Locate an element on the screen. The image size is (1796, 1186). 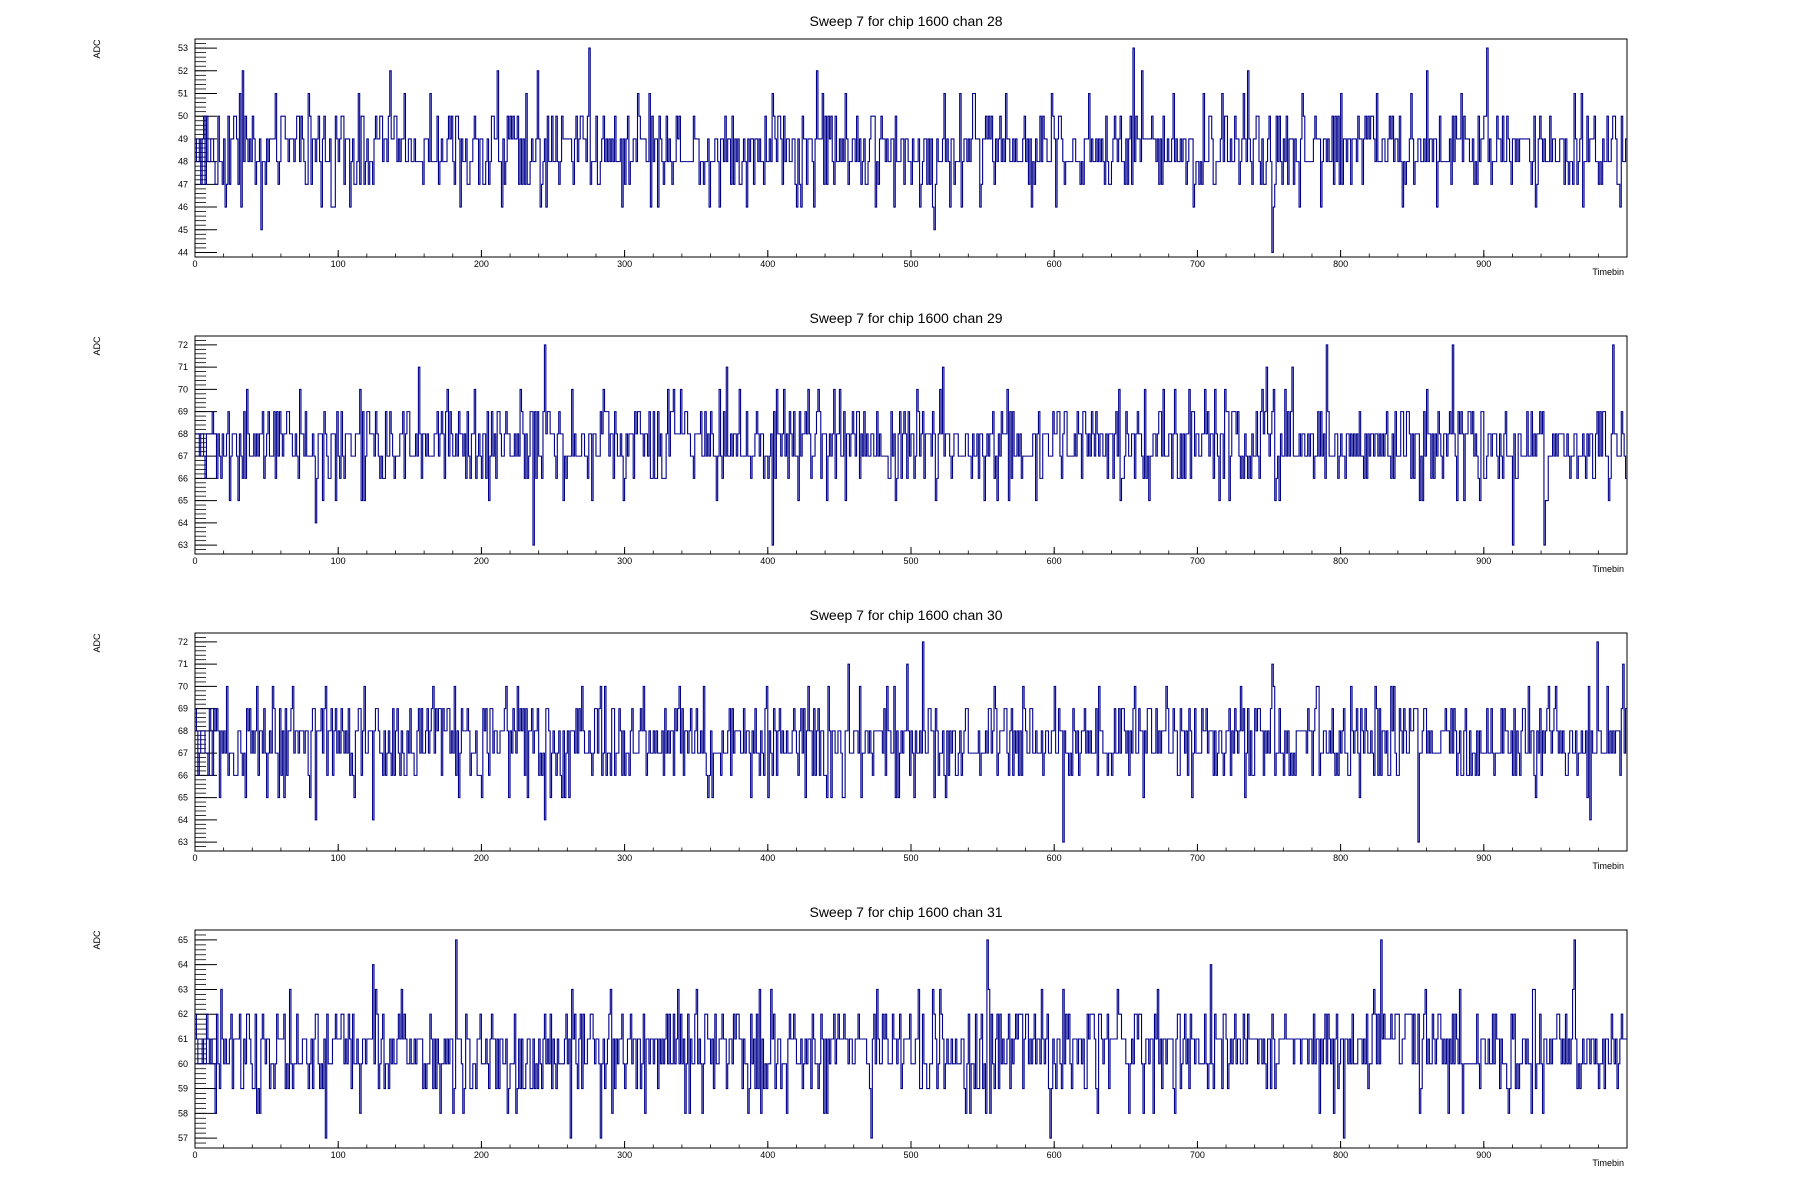
y-tick-label: 51 is located at coordinates (183, 94).